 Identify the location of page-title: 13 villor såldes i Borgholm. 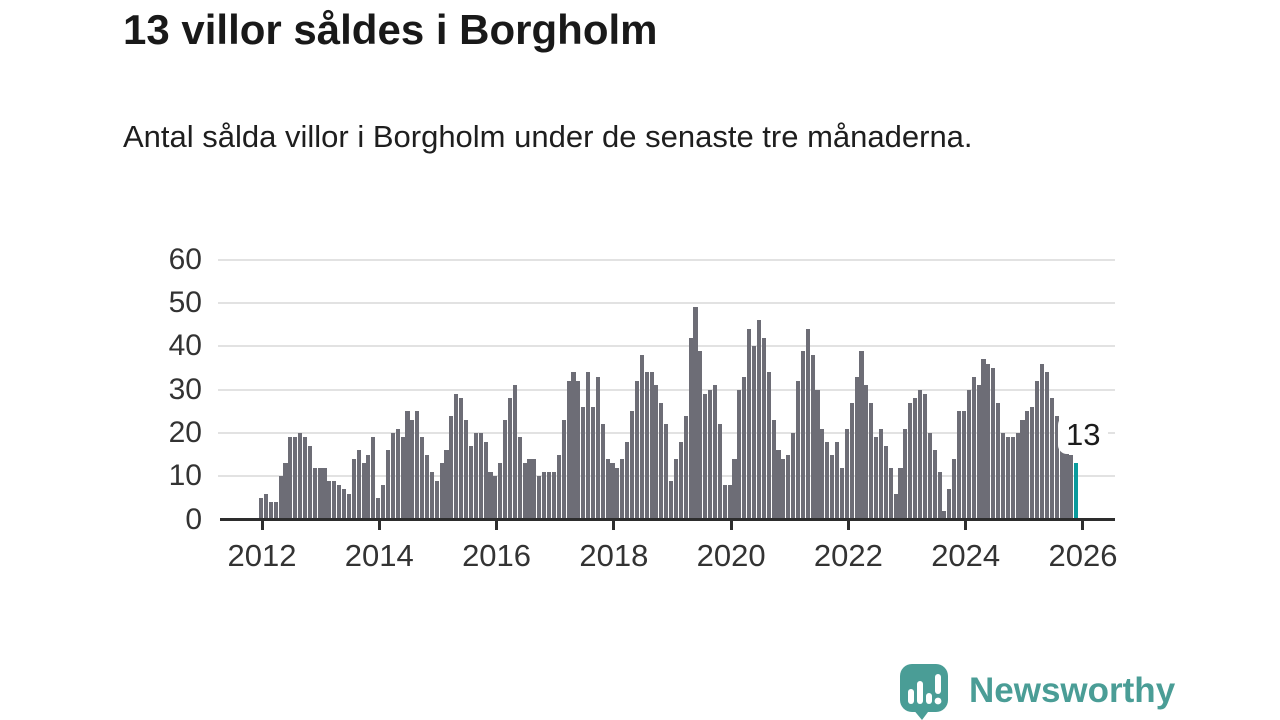
(390, 29).